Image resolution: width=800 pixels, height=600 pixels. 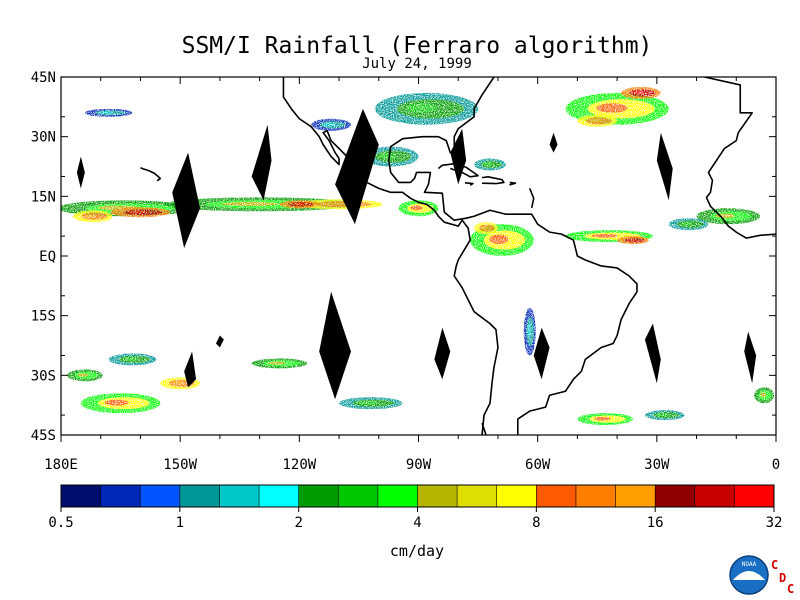 I want to click on lon-label: 120W, so click(x=299, y=465).